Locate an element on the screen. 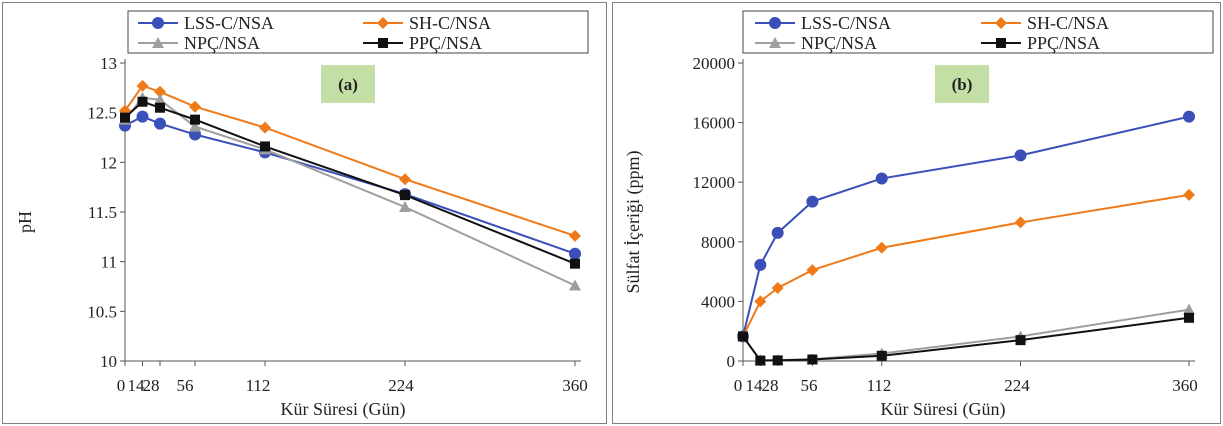  chart-a-legend-box is located at coordinates (358, 32).